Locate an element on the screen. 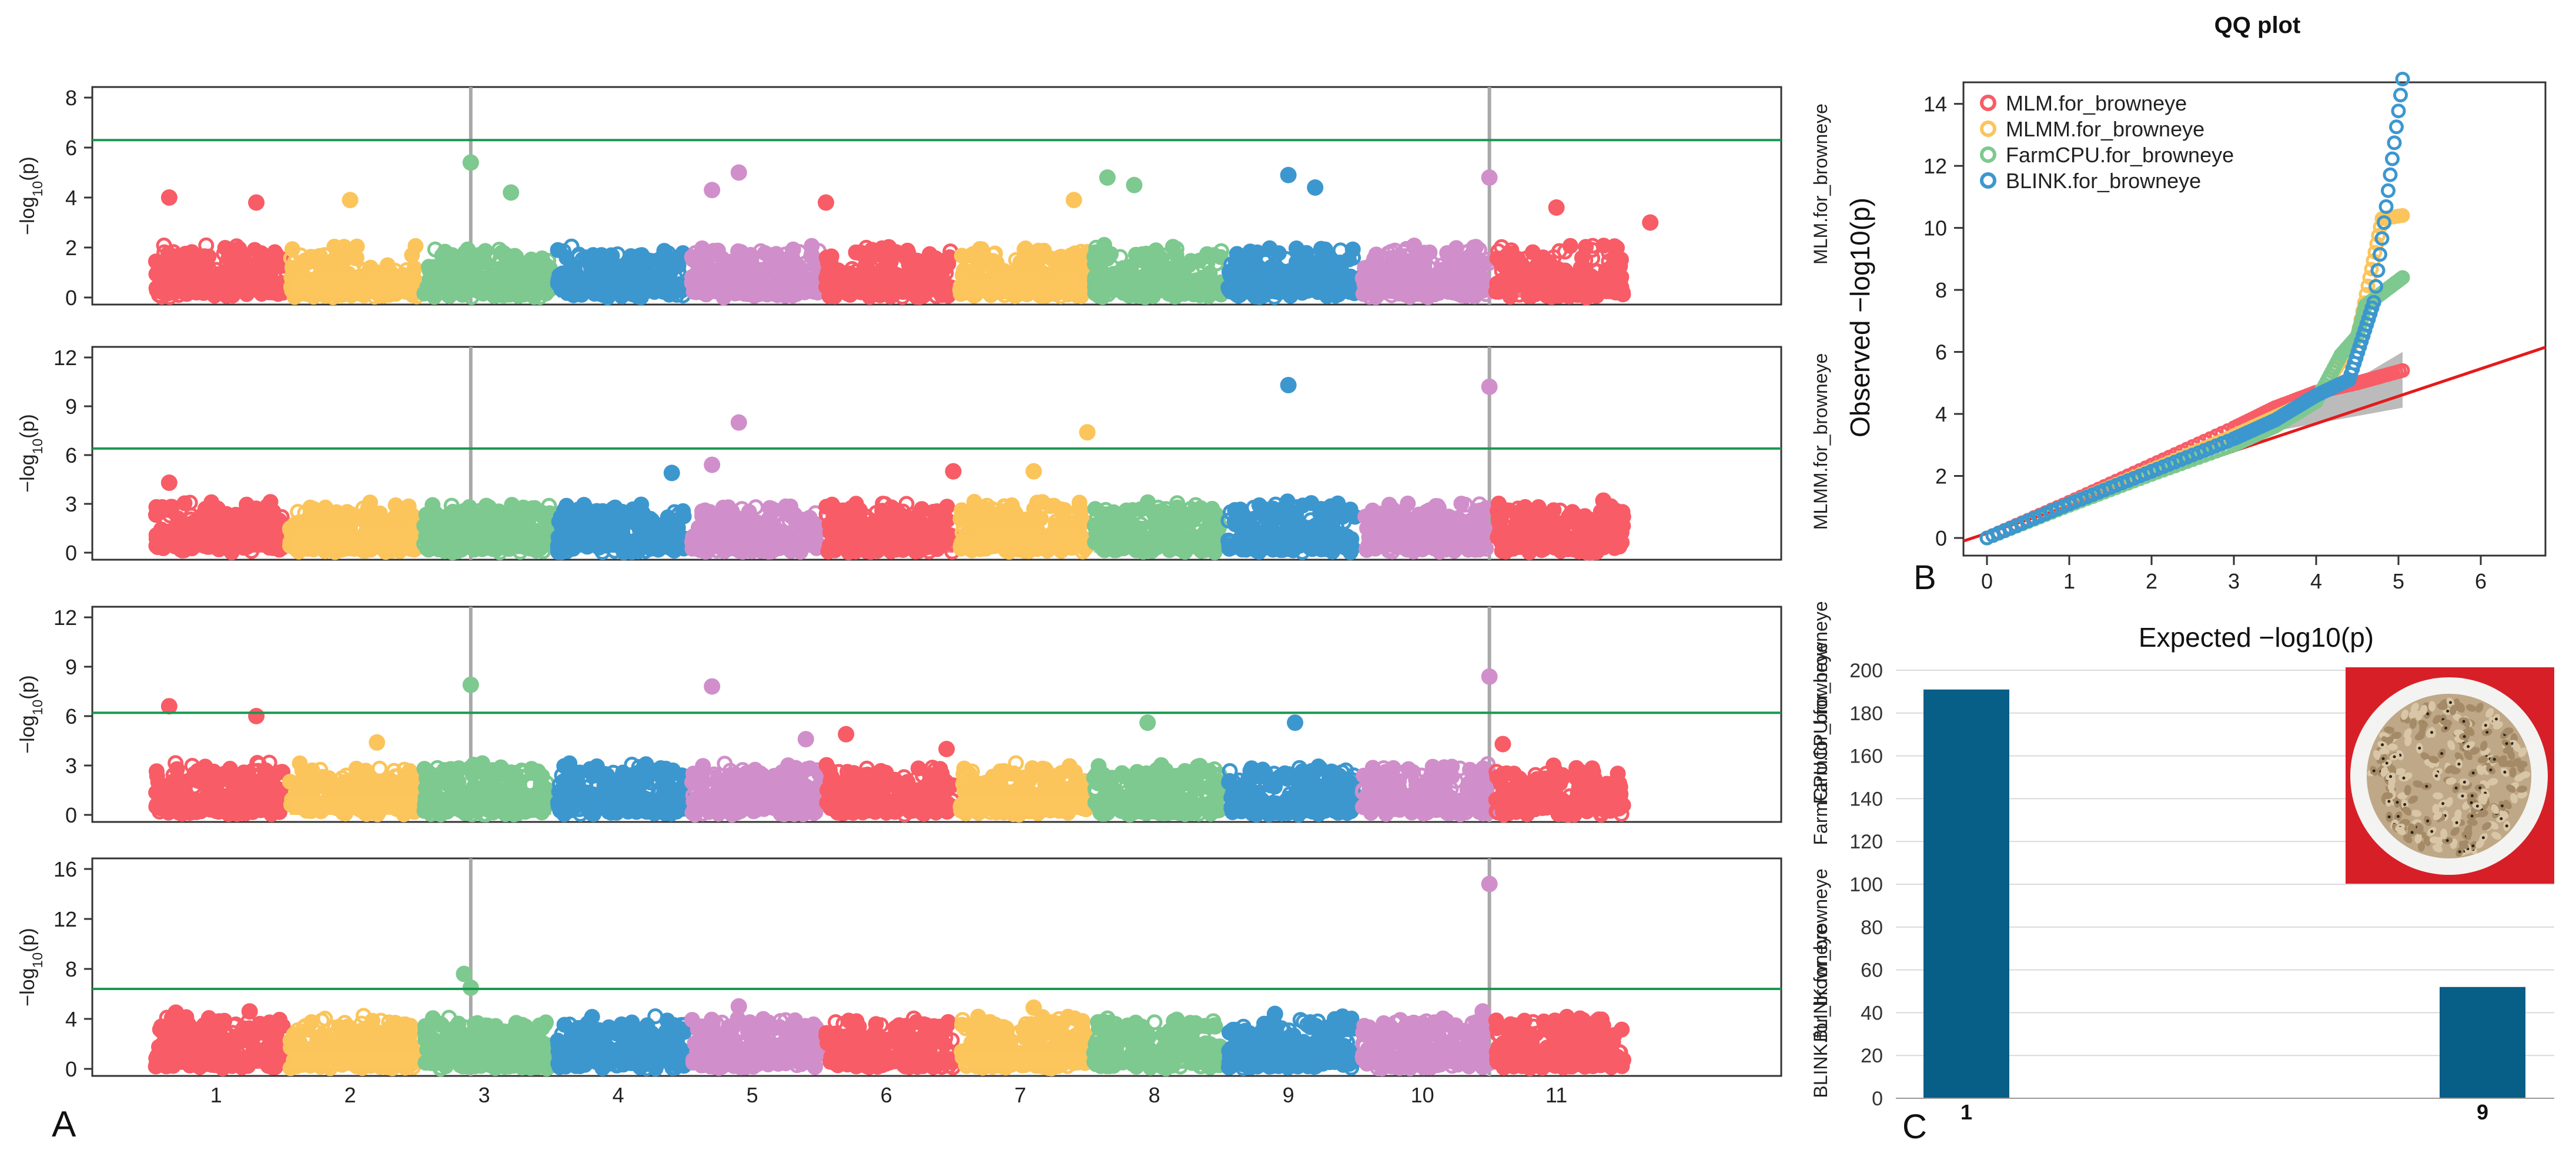 This screenshot has height=1160, width=2576. y-tick-label: 12 is located at coordinates (65, 358).